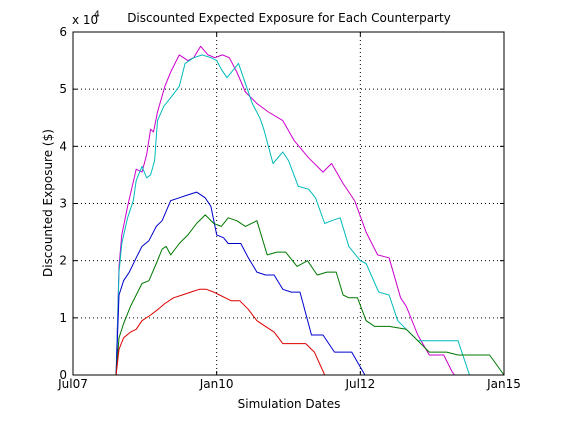  What do you see at coordinates (216, 384) in the screenshot?
I see `x-tick-label: Jan10` at bounding box center [216, 384].